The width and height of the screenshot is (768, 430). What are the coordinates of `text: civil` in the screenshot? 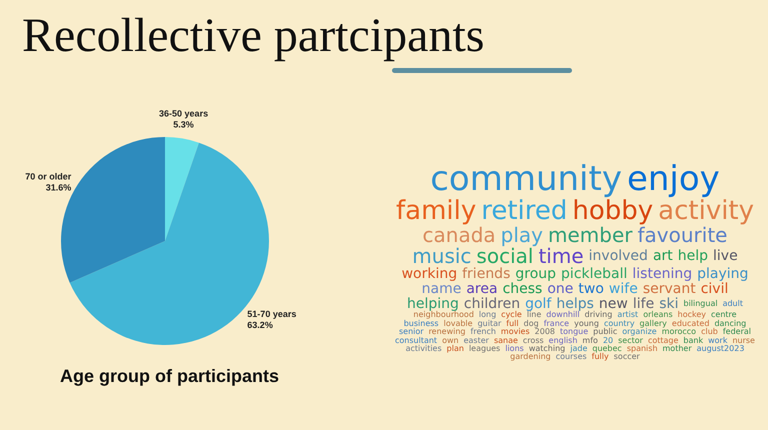 It's located at (714, 288).